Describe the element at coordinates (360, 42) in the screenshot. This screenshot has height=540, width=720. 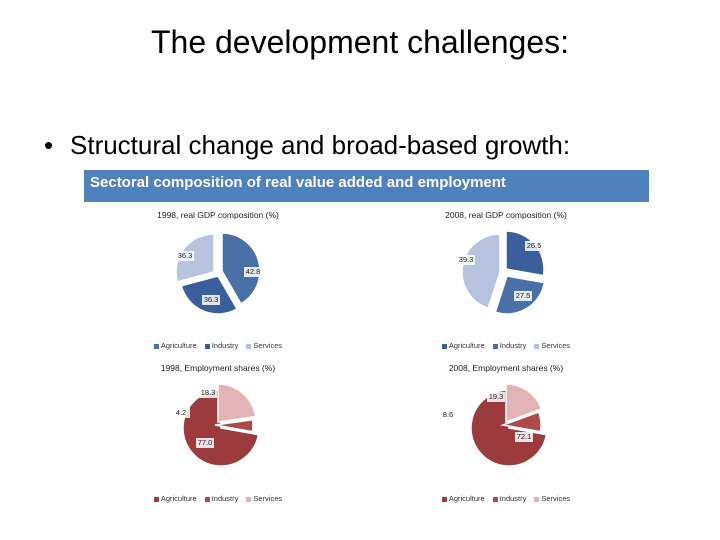
I see `slide-title: The development challenges:` at that location.